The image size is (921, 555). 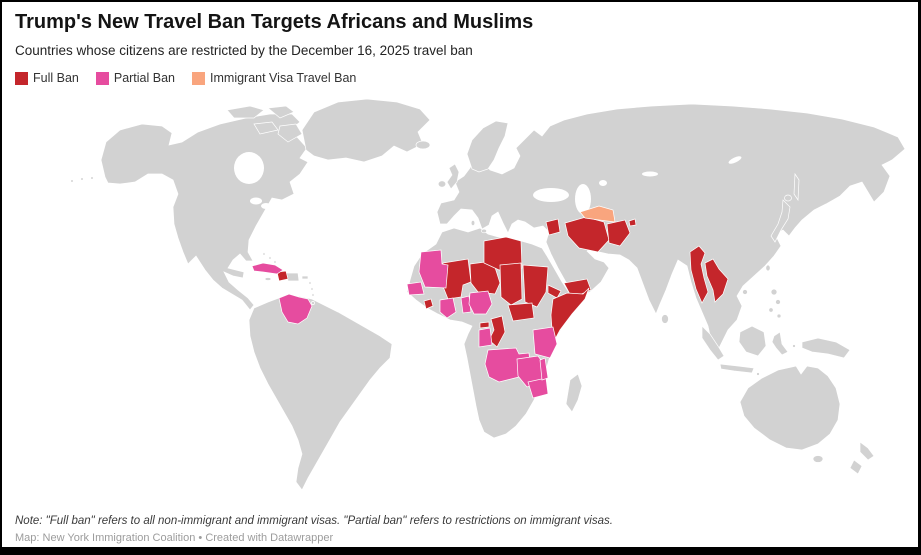 What do you see at coordinates (199, 78) in the screenshot?
I see `legend-swatch-immigrant-visa-ban-icon` at bounding box center [199, 78].